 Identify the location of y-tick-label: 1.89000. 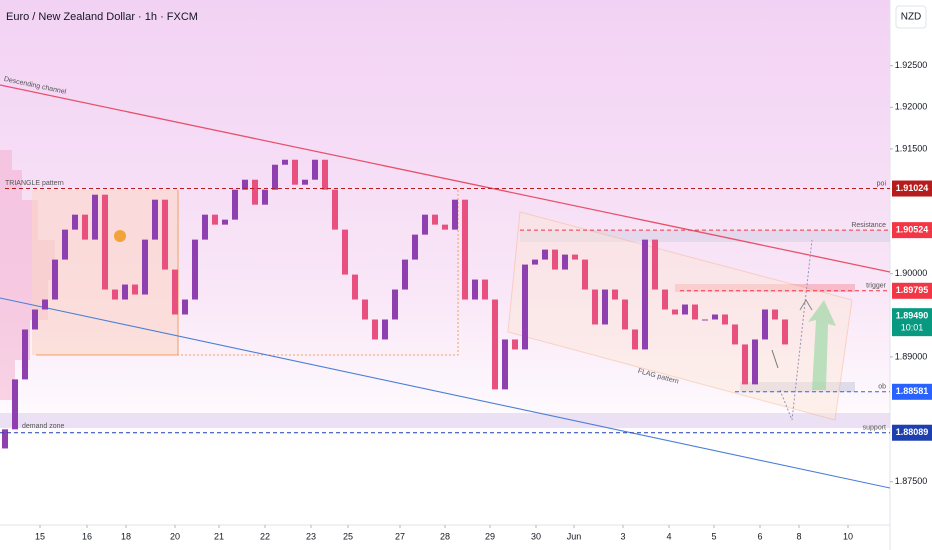
(911, 356).